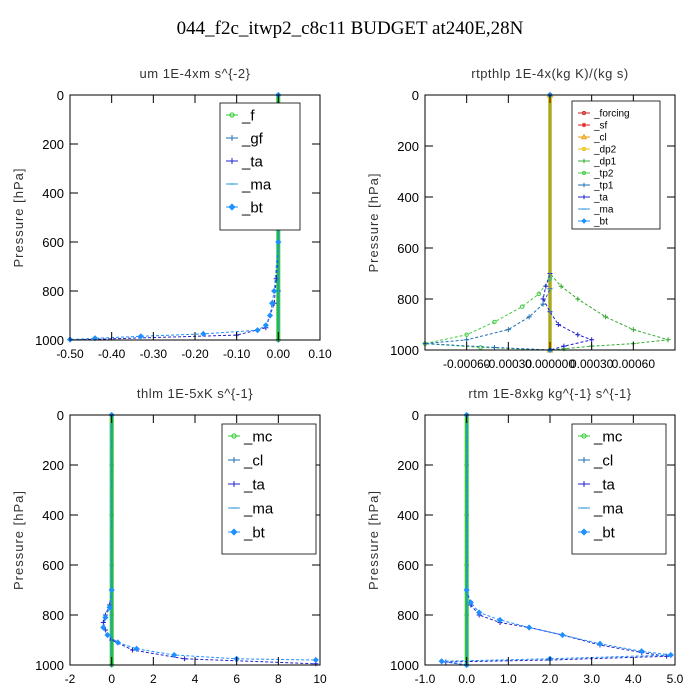 The height and width of the screenshot is (700, 700). Describe the element at coordinates (550, 679) in the screenshot. I see `x-tick-label: 2.0` at that location.